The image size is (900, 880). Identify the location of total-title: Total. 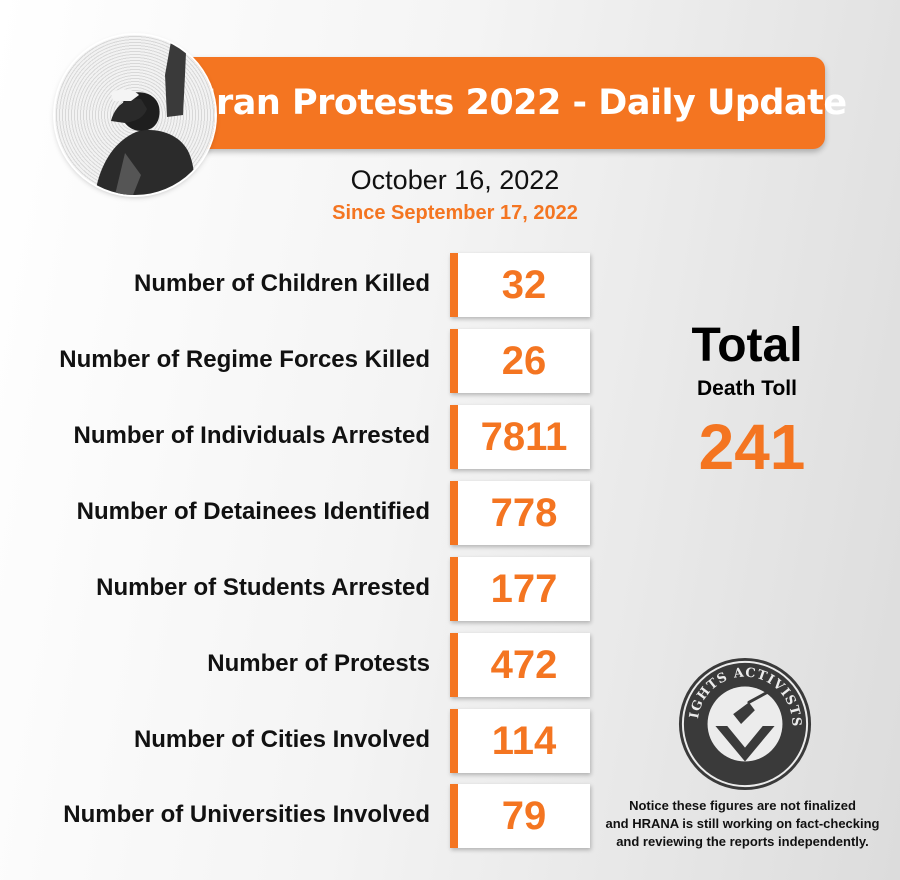
(747, 345).